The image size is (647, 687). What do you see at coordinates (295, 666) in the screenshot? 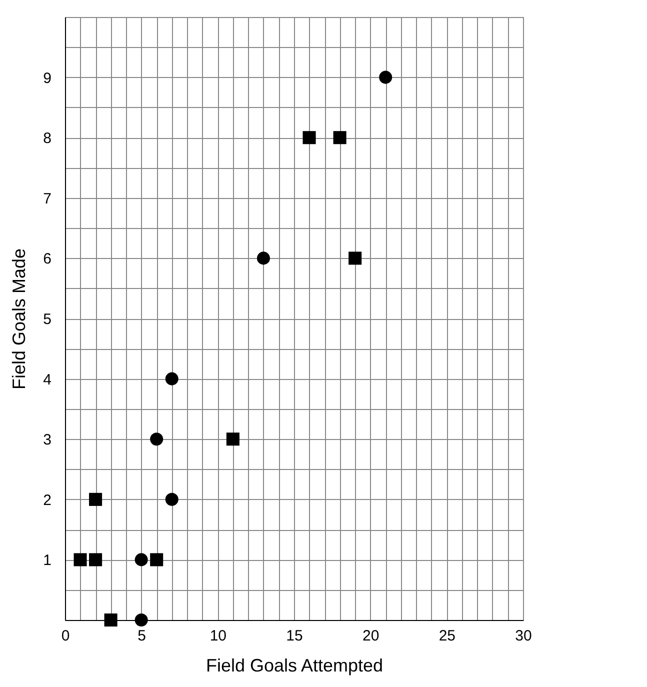
I see `x-axis-title: Field Goals Attempted` at bounding box center [295, 666].